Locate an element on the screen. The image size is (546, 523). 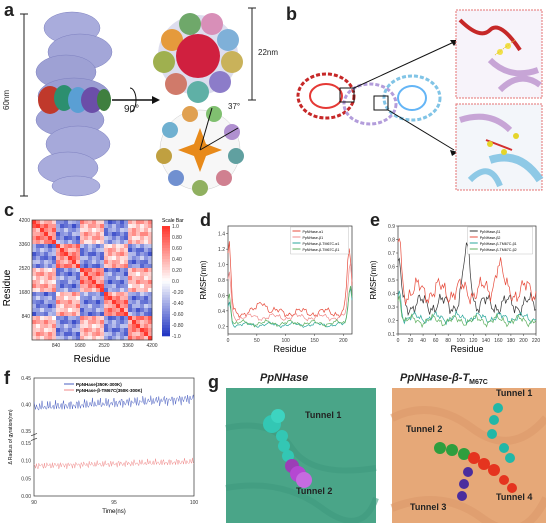
heatmap-y-tick: 1680 is located at coordinates (24, 293).